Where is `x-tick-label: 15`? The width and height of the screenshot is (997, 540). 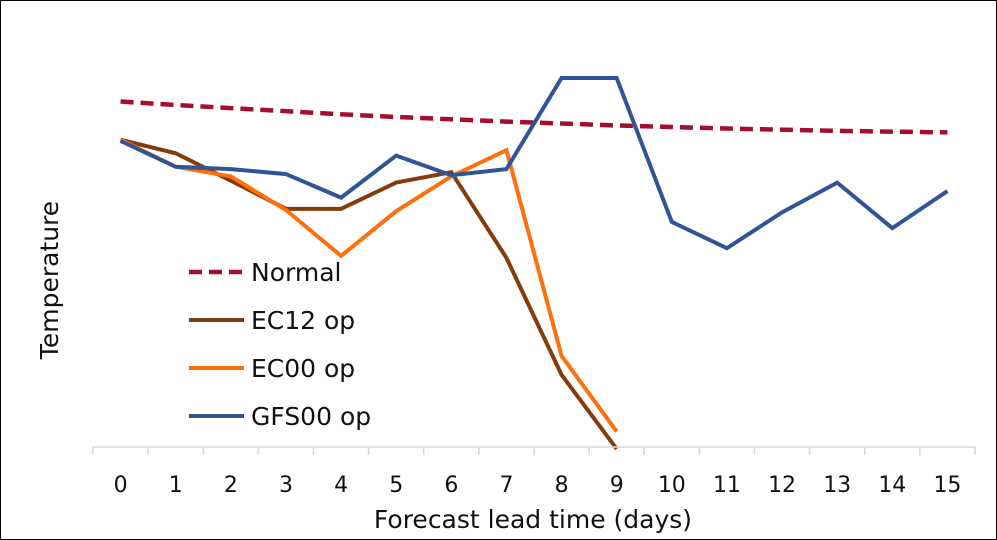
x-tick-label: 15 is located at coordinates (947, 485).